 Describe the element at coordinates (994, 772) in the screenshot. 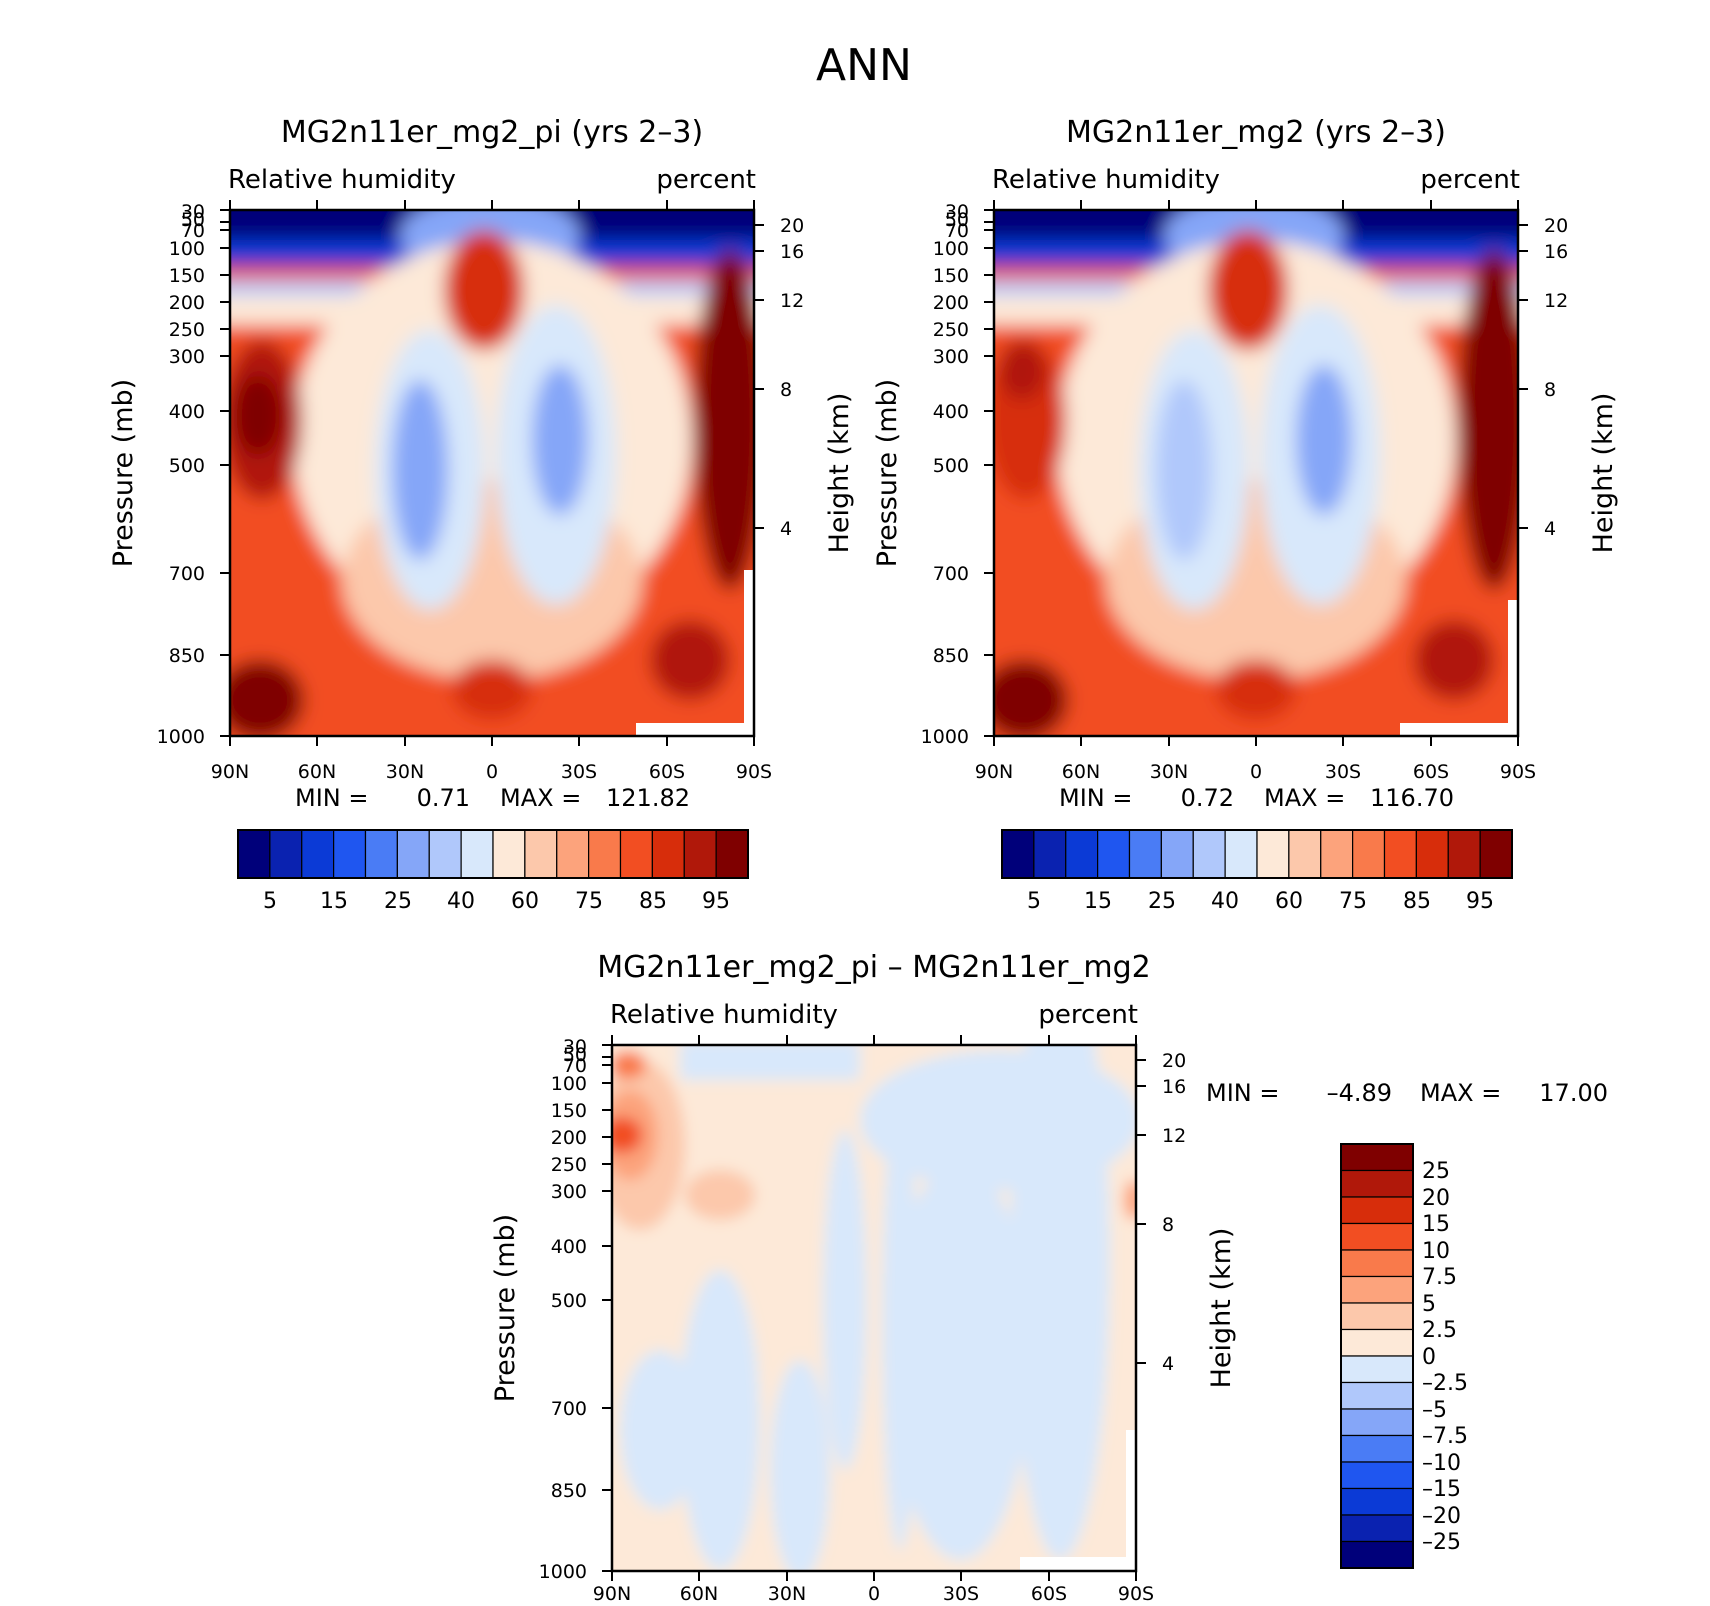

I see `latitude-tick-label: 90N` at that location.